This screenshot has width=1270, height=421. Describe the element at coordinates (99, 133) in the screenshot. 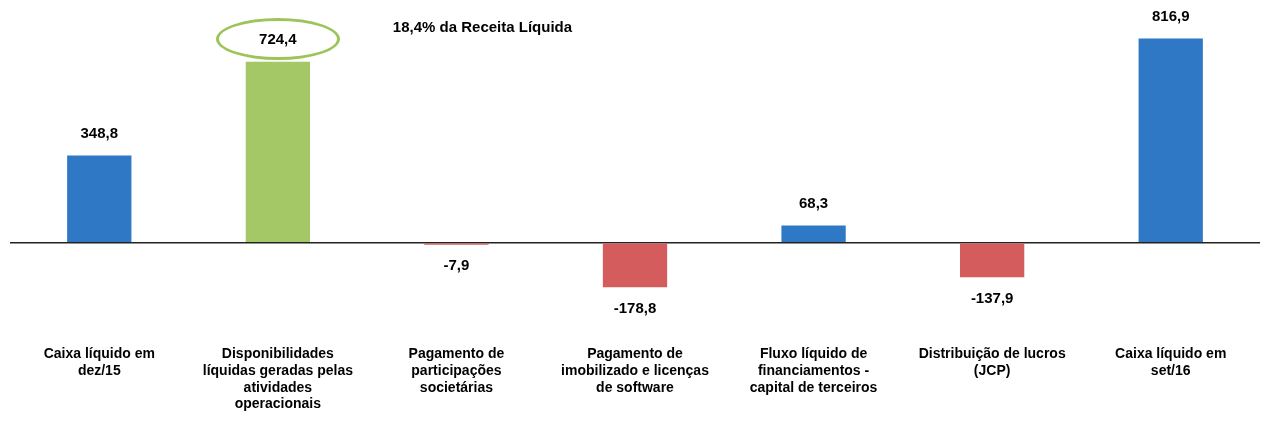

I see `data-label: 348,8` at that location.